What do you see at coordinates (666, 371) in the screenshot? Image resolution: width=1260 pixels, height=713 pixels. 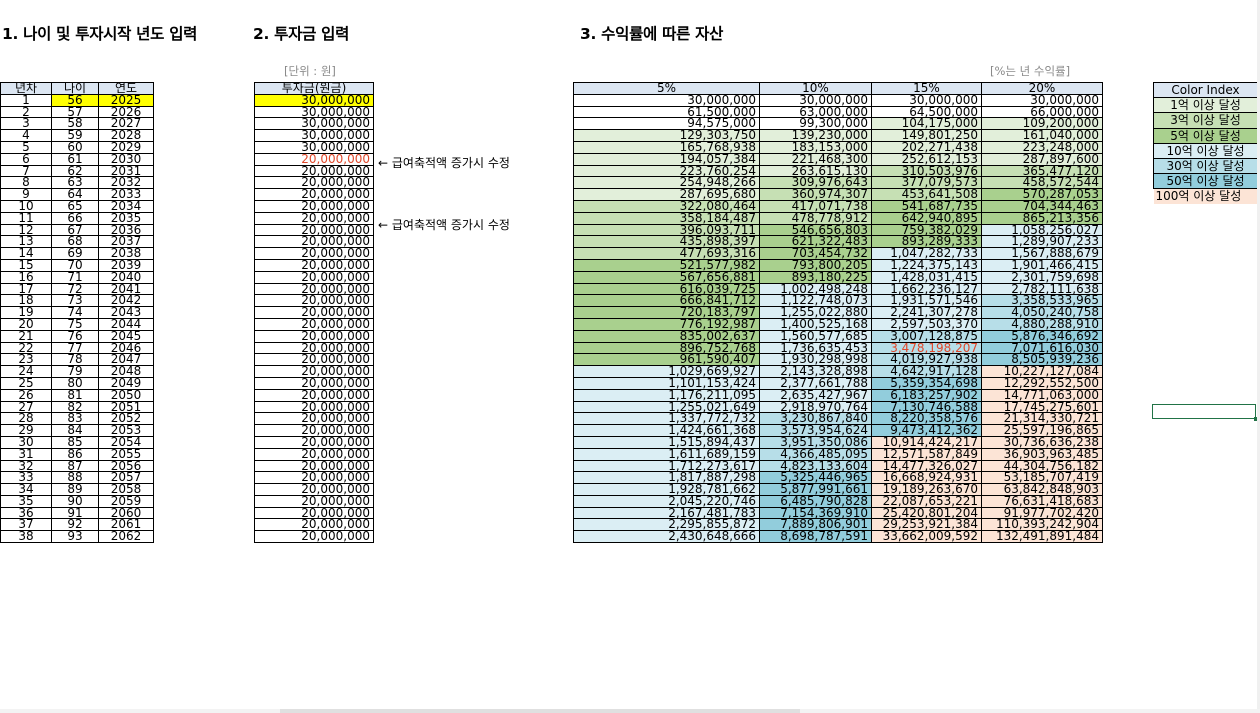 I see `asset-value-cell: 1,029,669,927` at bounding box center [666, 371].